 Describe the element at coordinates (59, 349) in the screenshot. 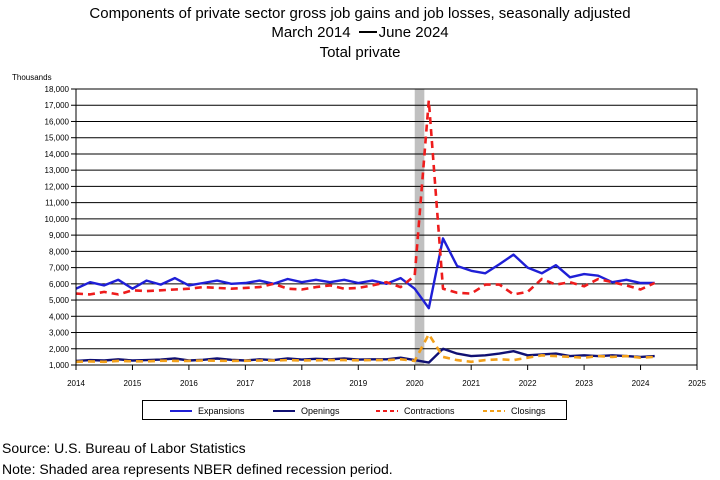

I see `y-tick-label: 2,000` at that location.